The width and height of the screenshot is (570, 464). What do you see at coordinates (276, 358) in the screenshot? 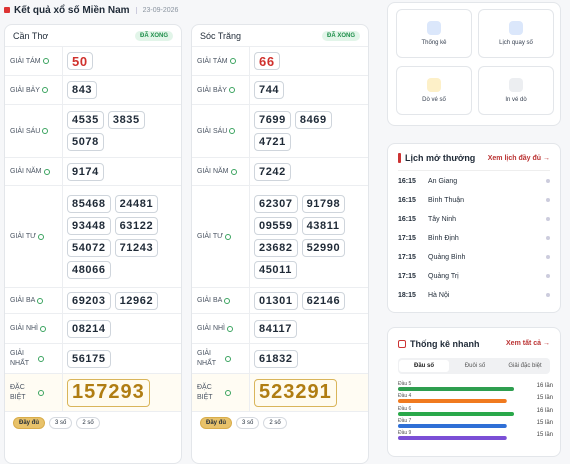
I see `result-number: 61832` at bounding box center [276, 358].